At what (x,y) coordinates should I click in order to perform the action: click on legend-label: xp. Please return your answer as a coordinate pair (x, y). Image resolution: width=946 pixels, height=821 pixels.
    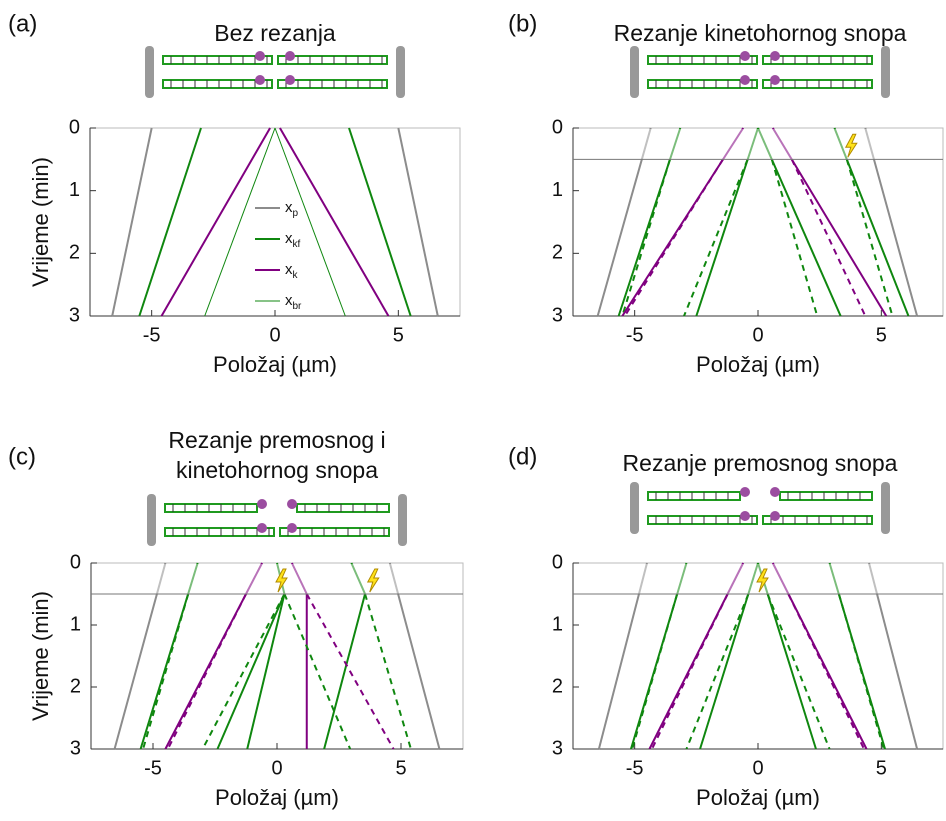
    Looking at the image, I should click on (292, 209).